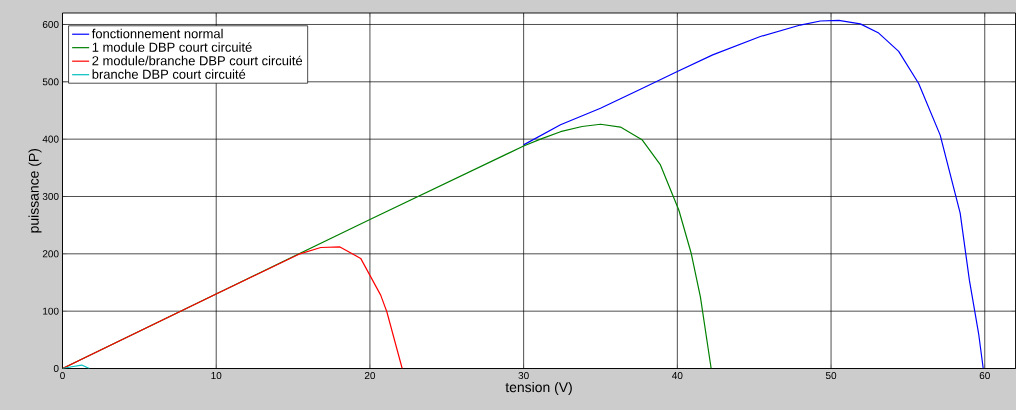 The width and height of the screenshot is (1016, 410). What do you see at coordinates (51, 311) in the screenshot?
I see `y-tick-label: 100` at bounding box center [51, 311].